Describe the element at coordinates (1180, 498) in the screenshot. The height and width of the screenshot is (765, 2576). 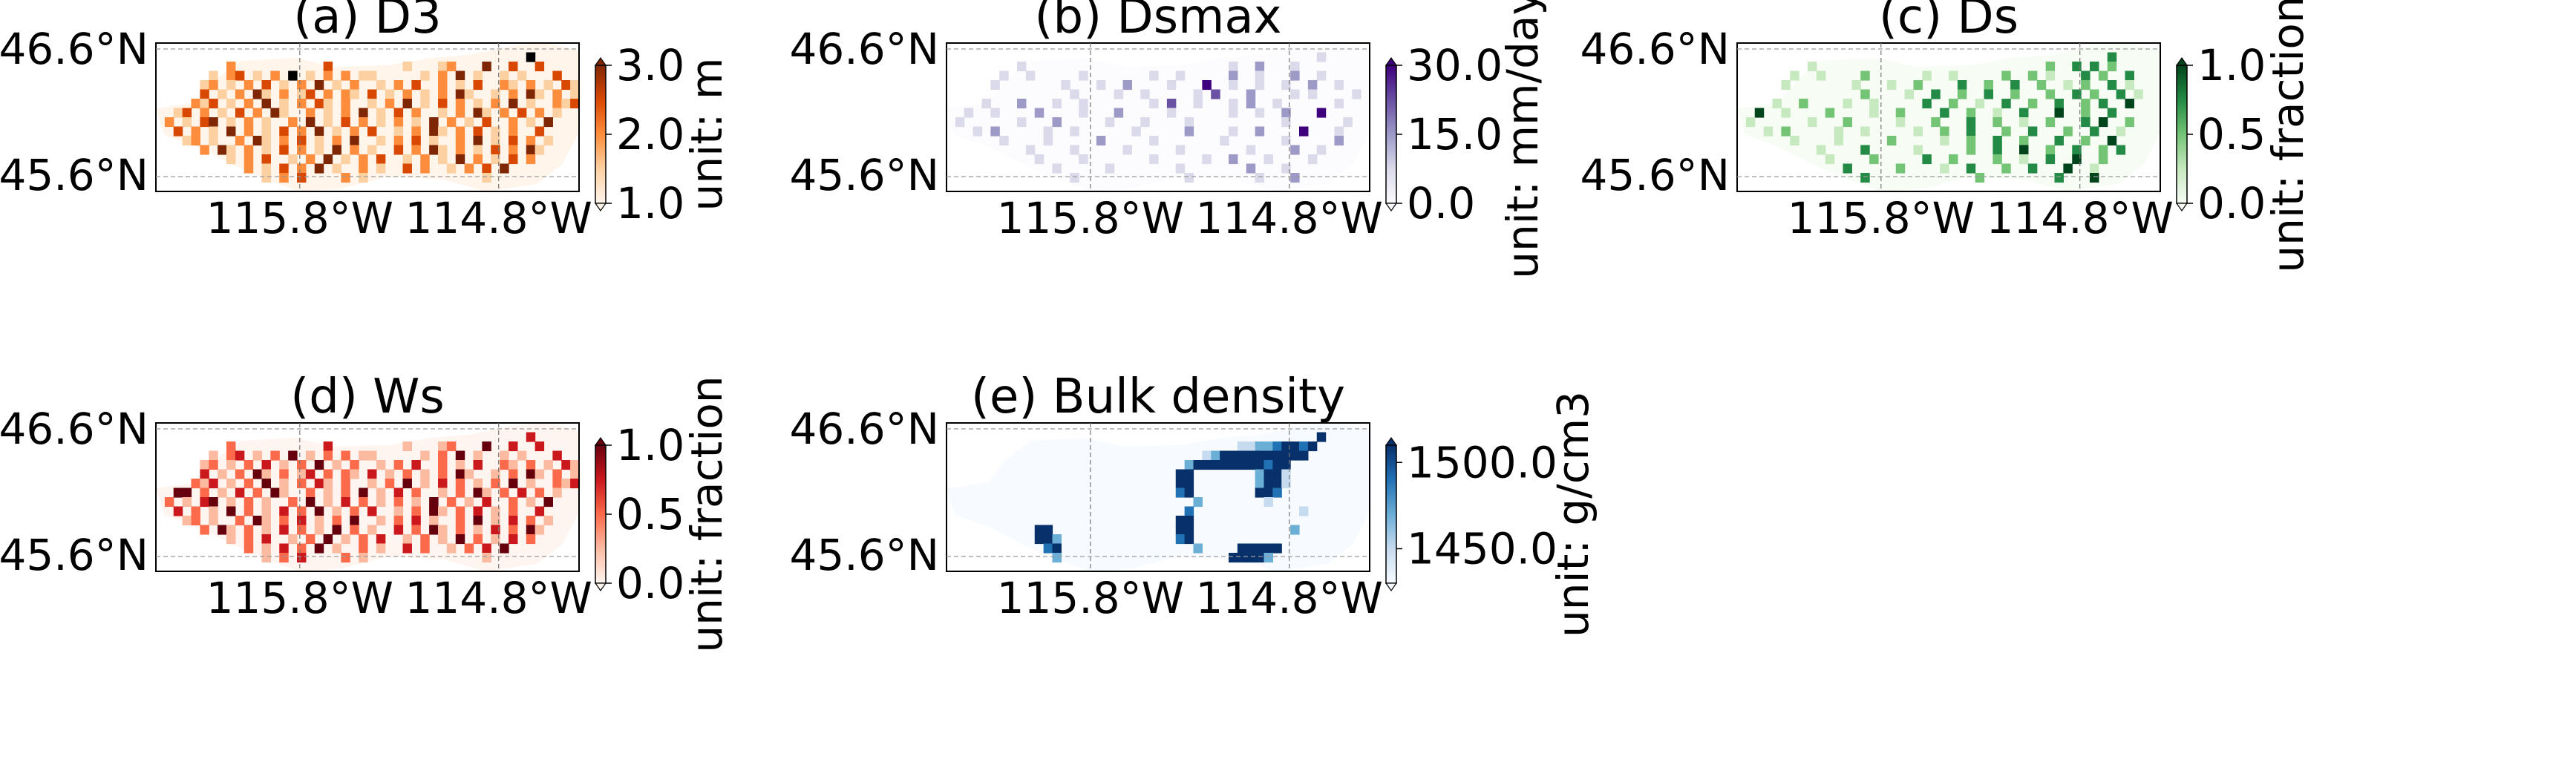
I see `heatmap-cells` at that location.